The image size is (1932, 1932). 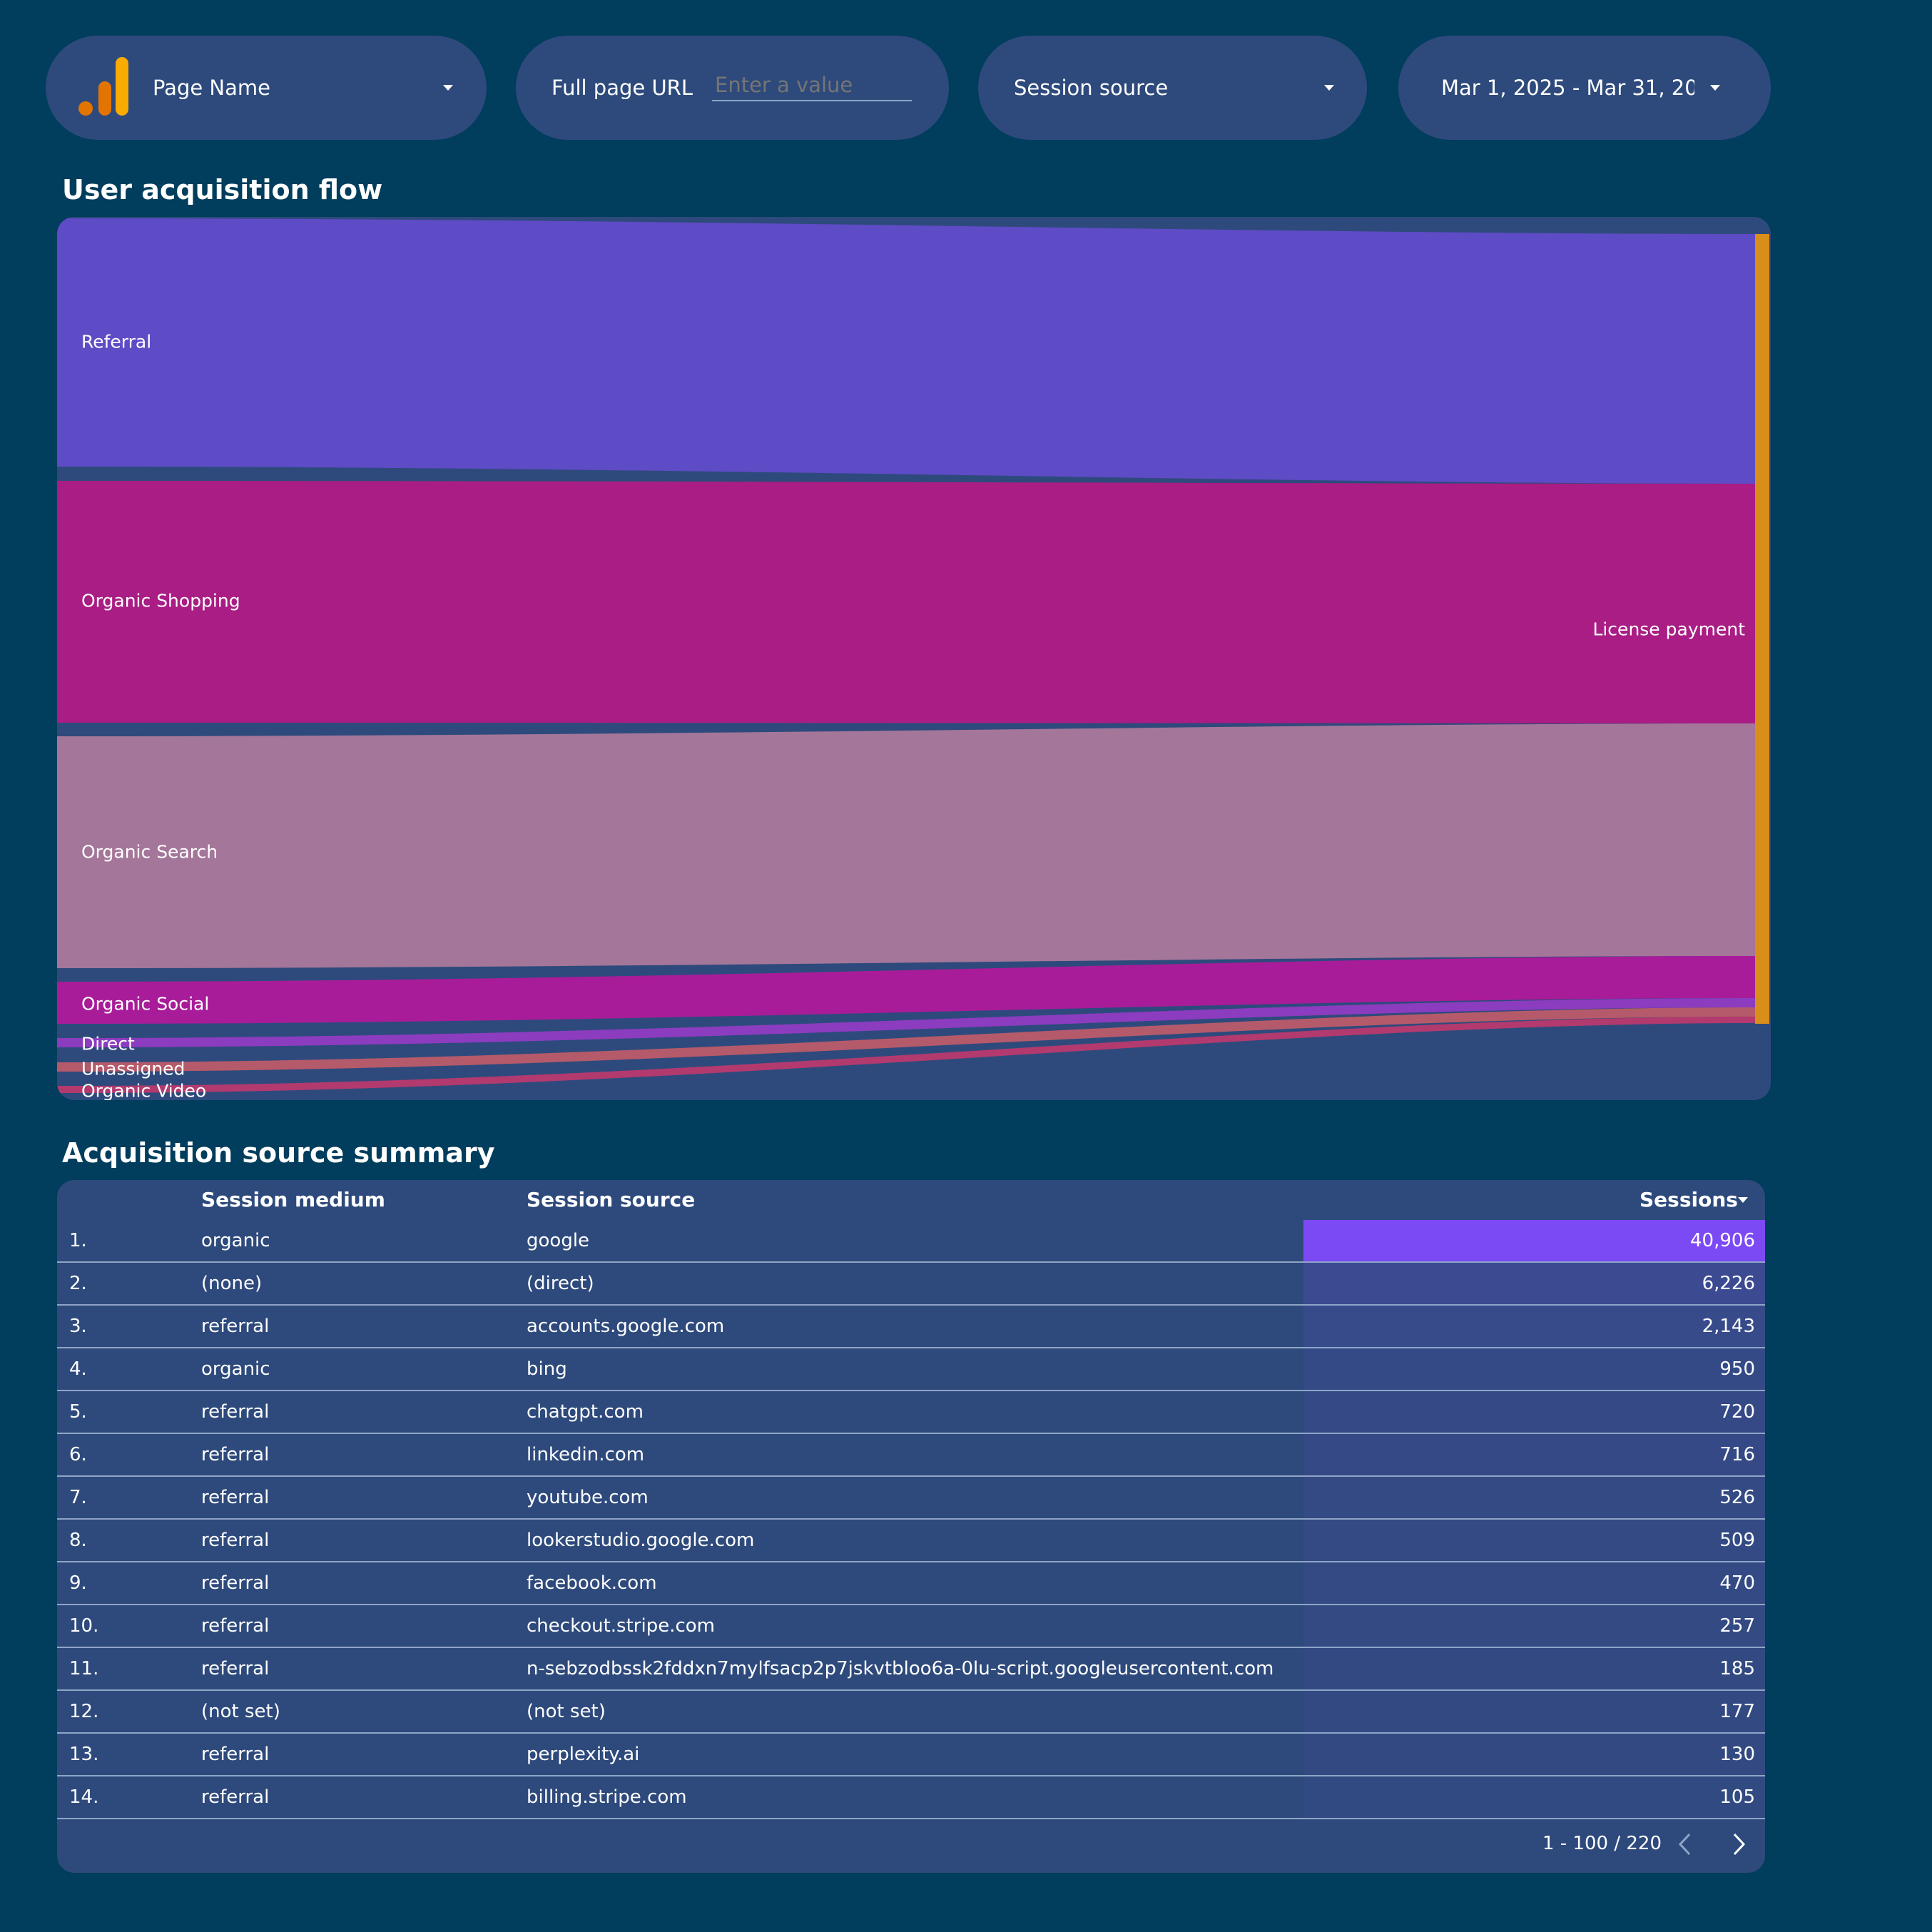 What do you see at coordinates (78, 1240) in the screenshot?
I see `row-rank: 1.` at bounding box center [78, 1240].